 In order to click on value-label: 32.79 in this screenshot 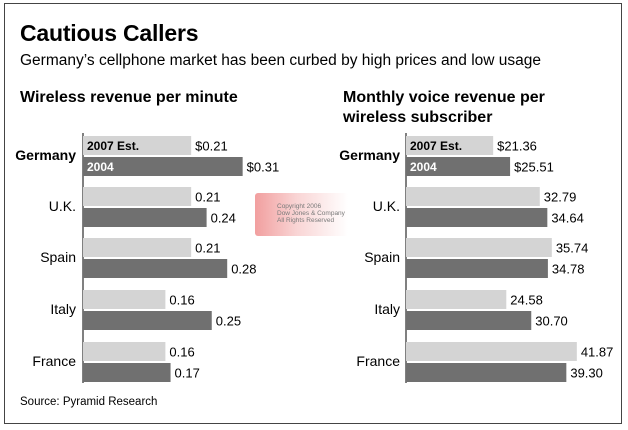, I will do `click(560, 197)`.